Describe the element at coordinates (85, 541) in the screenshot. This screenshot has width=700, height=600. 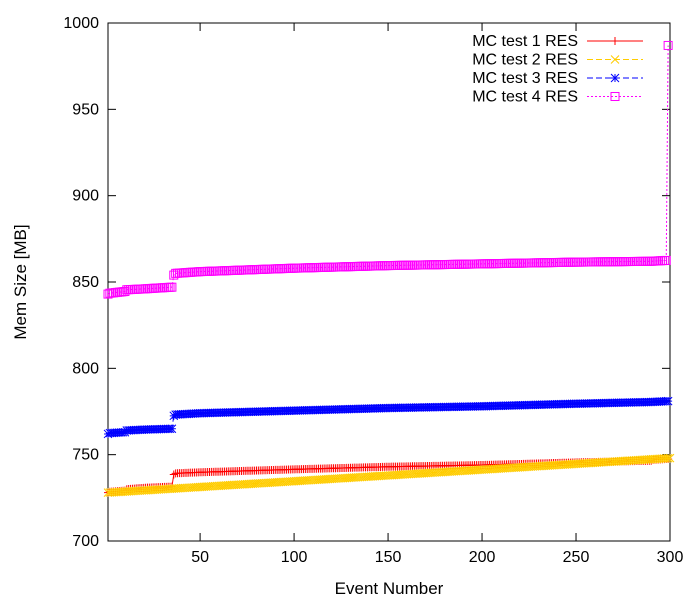
I see `y-tick-label: 700` at that location.